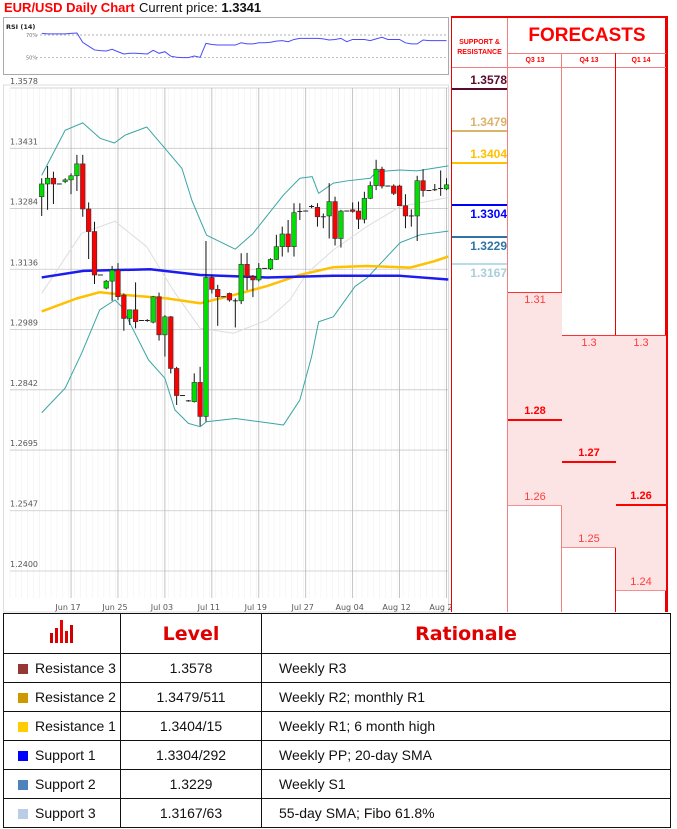 This screenshot has width=677, height=829. Describe the element at coordinates (114, 607) in the screenshot. I see `x-tick-label: Jun 25` at that location.